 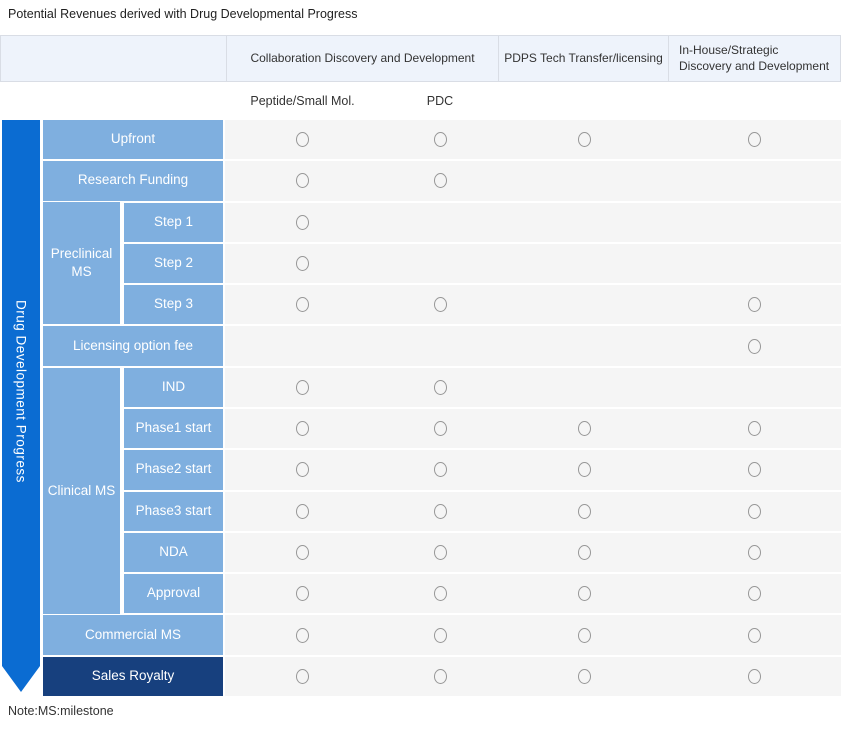 I want to click on row-label: IND, so click(x=173, y=387).